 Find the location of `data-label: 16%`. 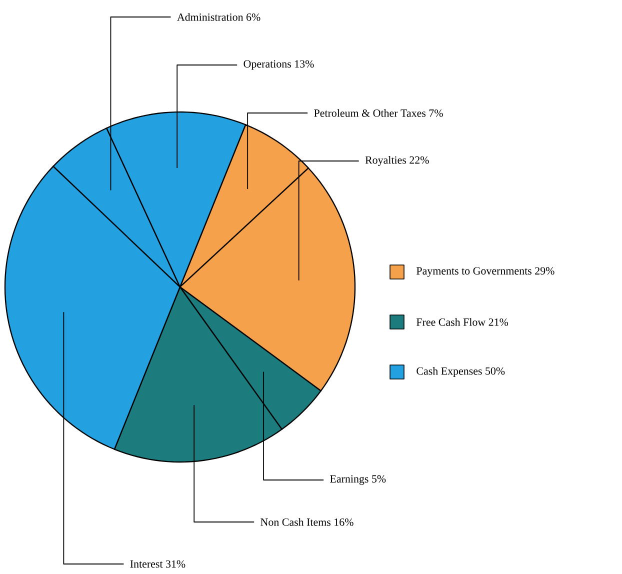

data-label: 16% is located at coordinates (344, 522).